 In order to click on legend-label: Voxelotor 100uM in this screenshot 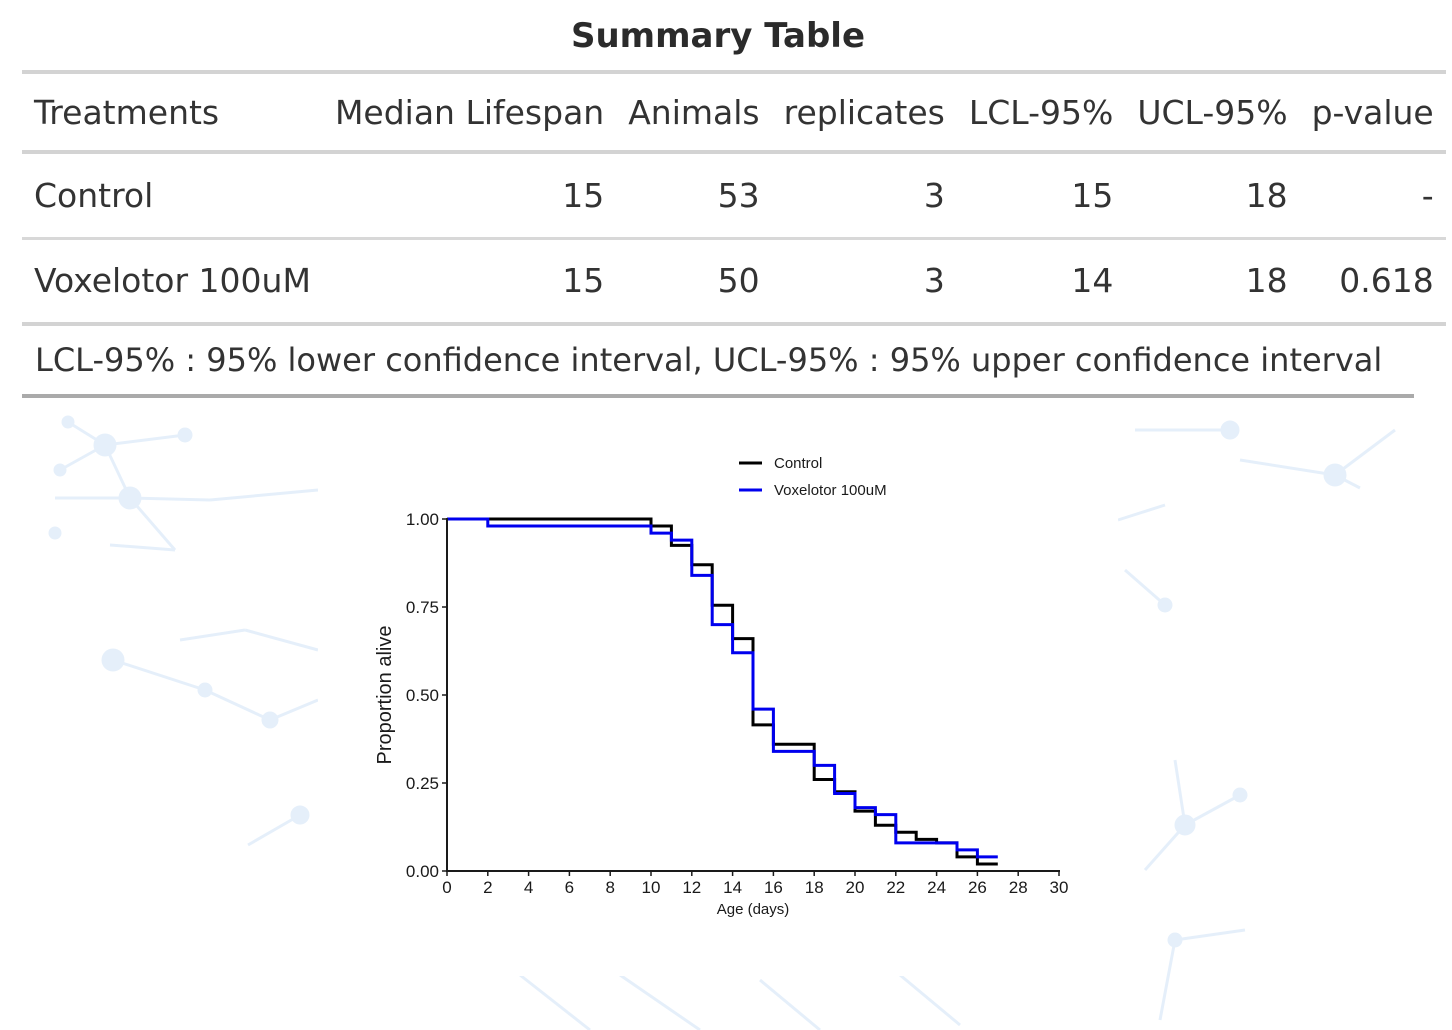, I will do `click(830, 490)`.